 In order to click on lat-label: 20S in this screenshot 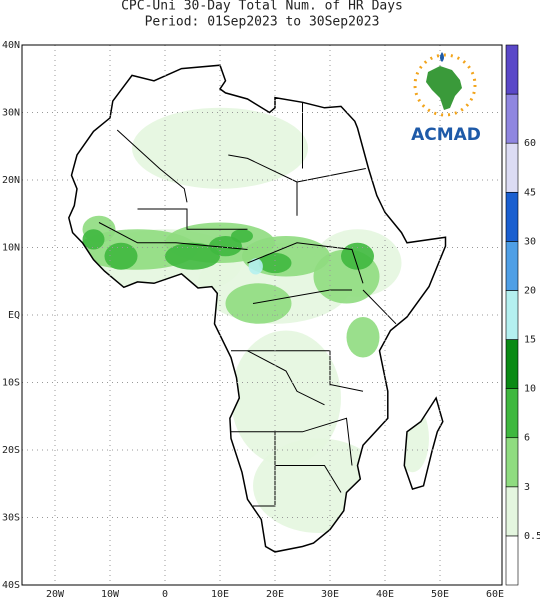, I will do `click(11, 450)`.